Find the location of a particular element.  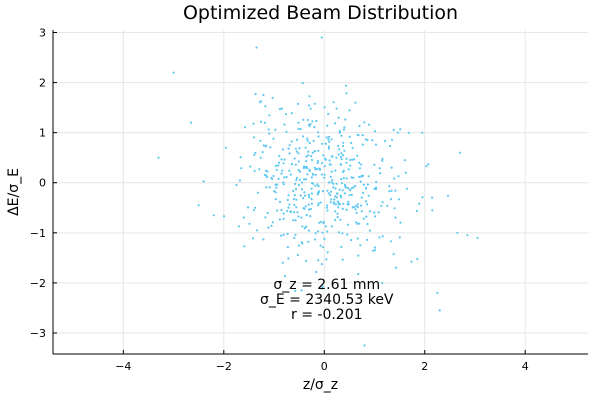

y-tick-label: 1 is located at coordinates (42, 133).